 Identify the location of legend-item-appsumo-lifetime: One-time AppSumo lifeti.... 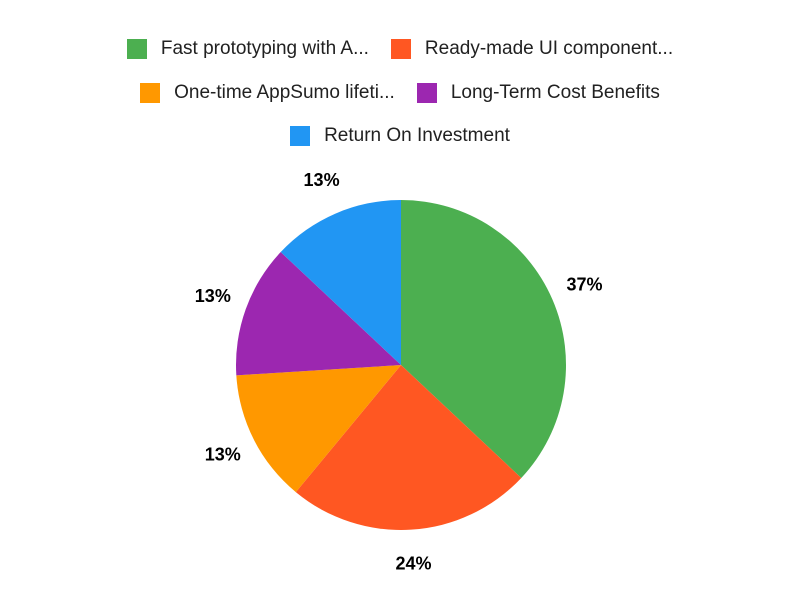
(267, 93).